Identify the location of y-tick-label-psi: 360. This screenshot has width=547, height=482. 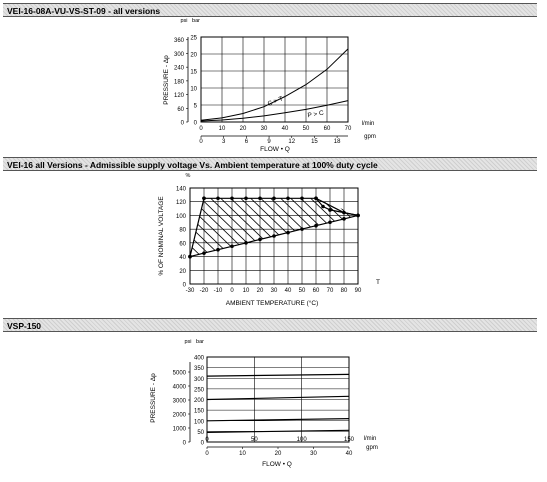
(179, 41).